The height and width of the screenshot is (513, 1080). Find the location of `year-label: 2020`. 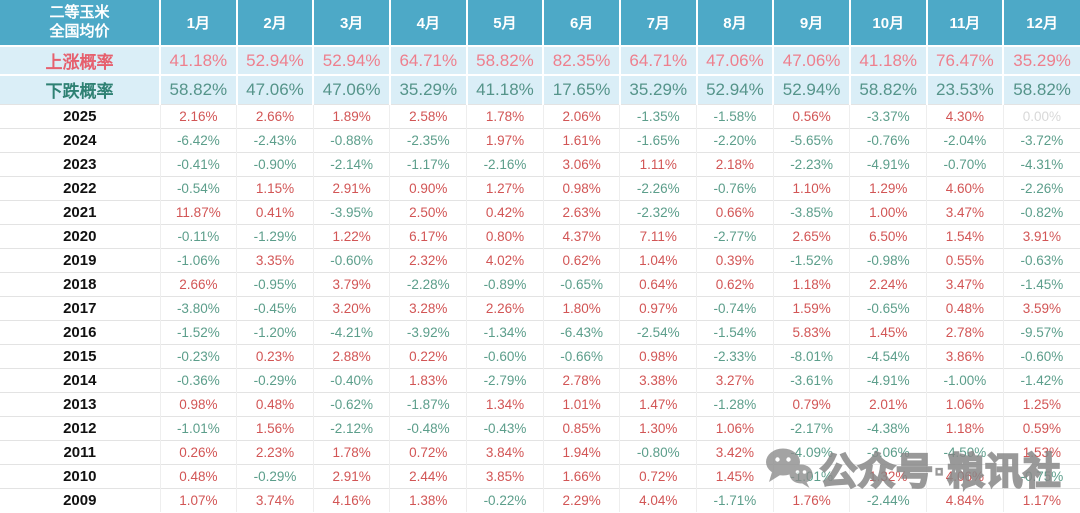

year-label: 2020 is located at coordinates (80, 235).